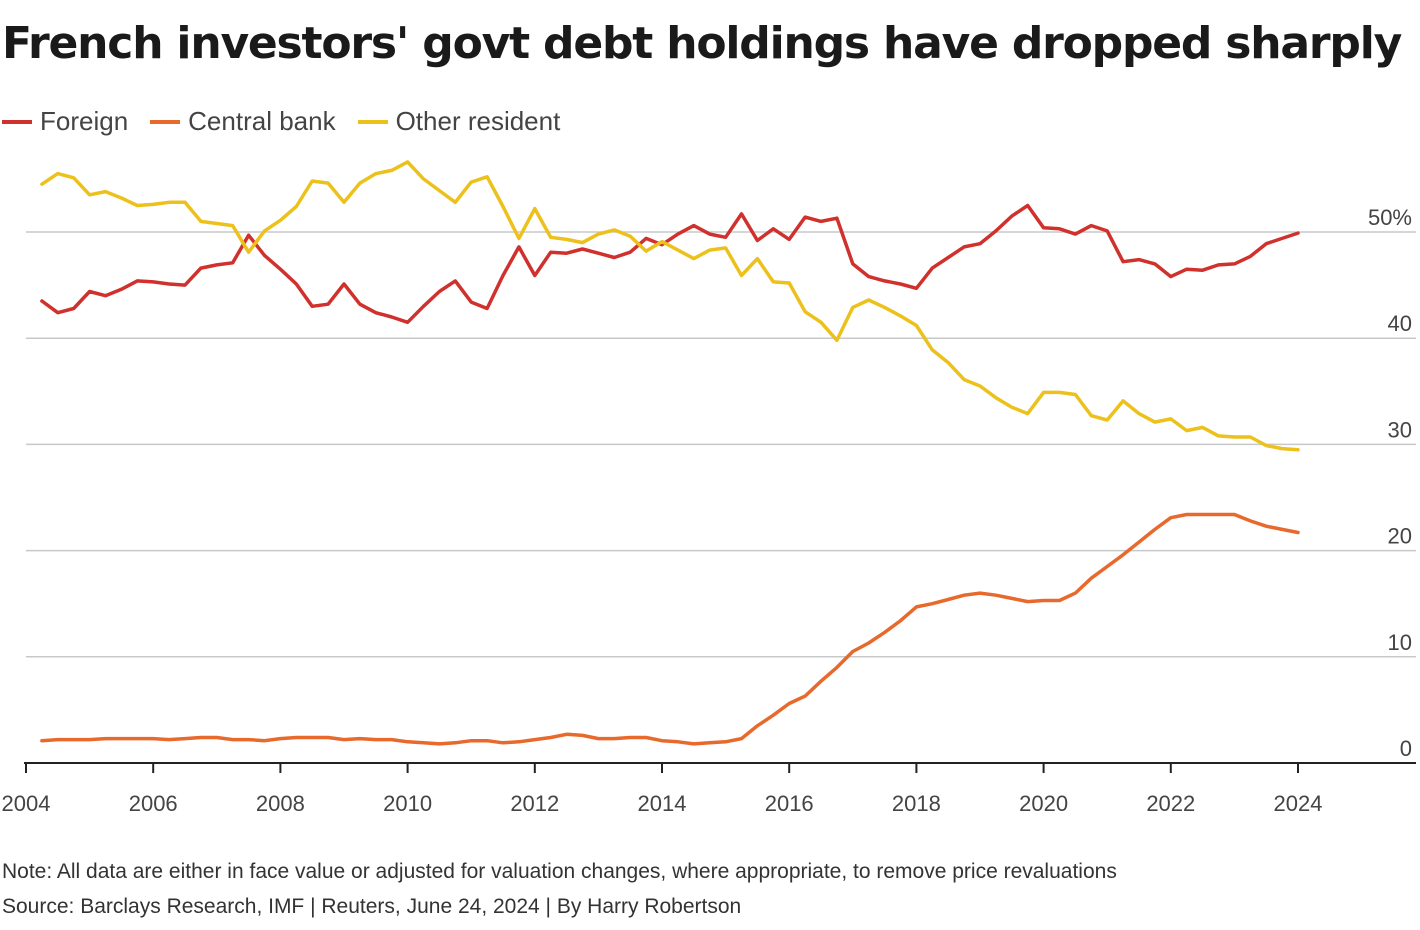 The width and height of the screenshot is (1420, 930). Describe the element at coordinates (84, 121) in the screenshot. I see `legend-label-foreign: Foreign` at that location.